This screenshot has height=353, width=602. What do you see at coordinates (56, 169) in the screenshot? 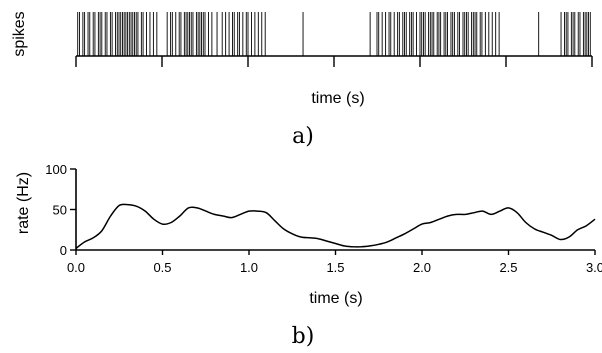
I see `rate-y-tick-label: 100` at bounding box center [56, 169].